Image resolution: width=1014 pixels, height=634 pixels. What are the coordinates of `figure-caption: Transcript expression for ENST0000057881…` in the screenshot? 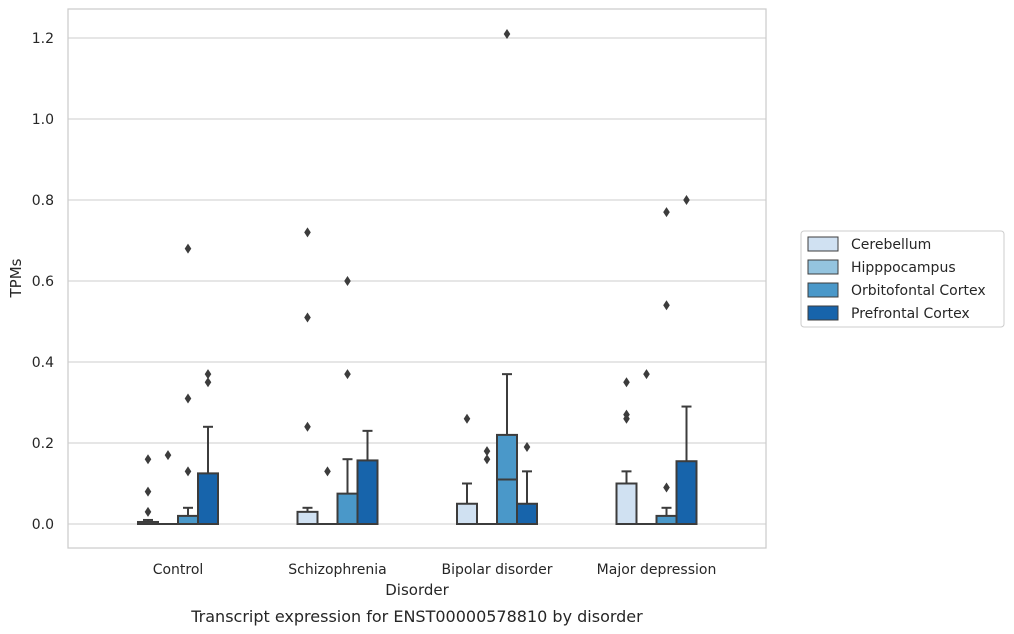 It's located at (416, 616).